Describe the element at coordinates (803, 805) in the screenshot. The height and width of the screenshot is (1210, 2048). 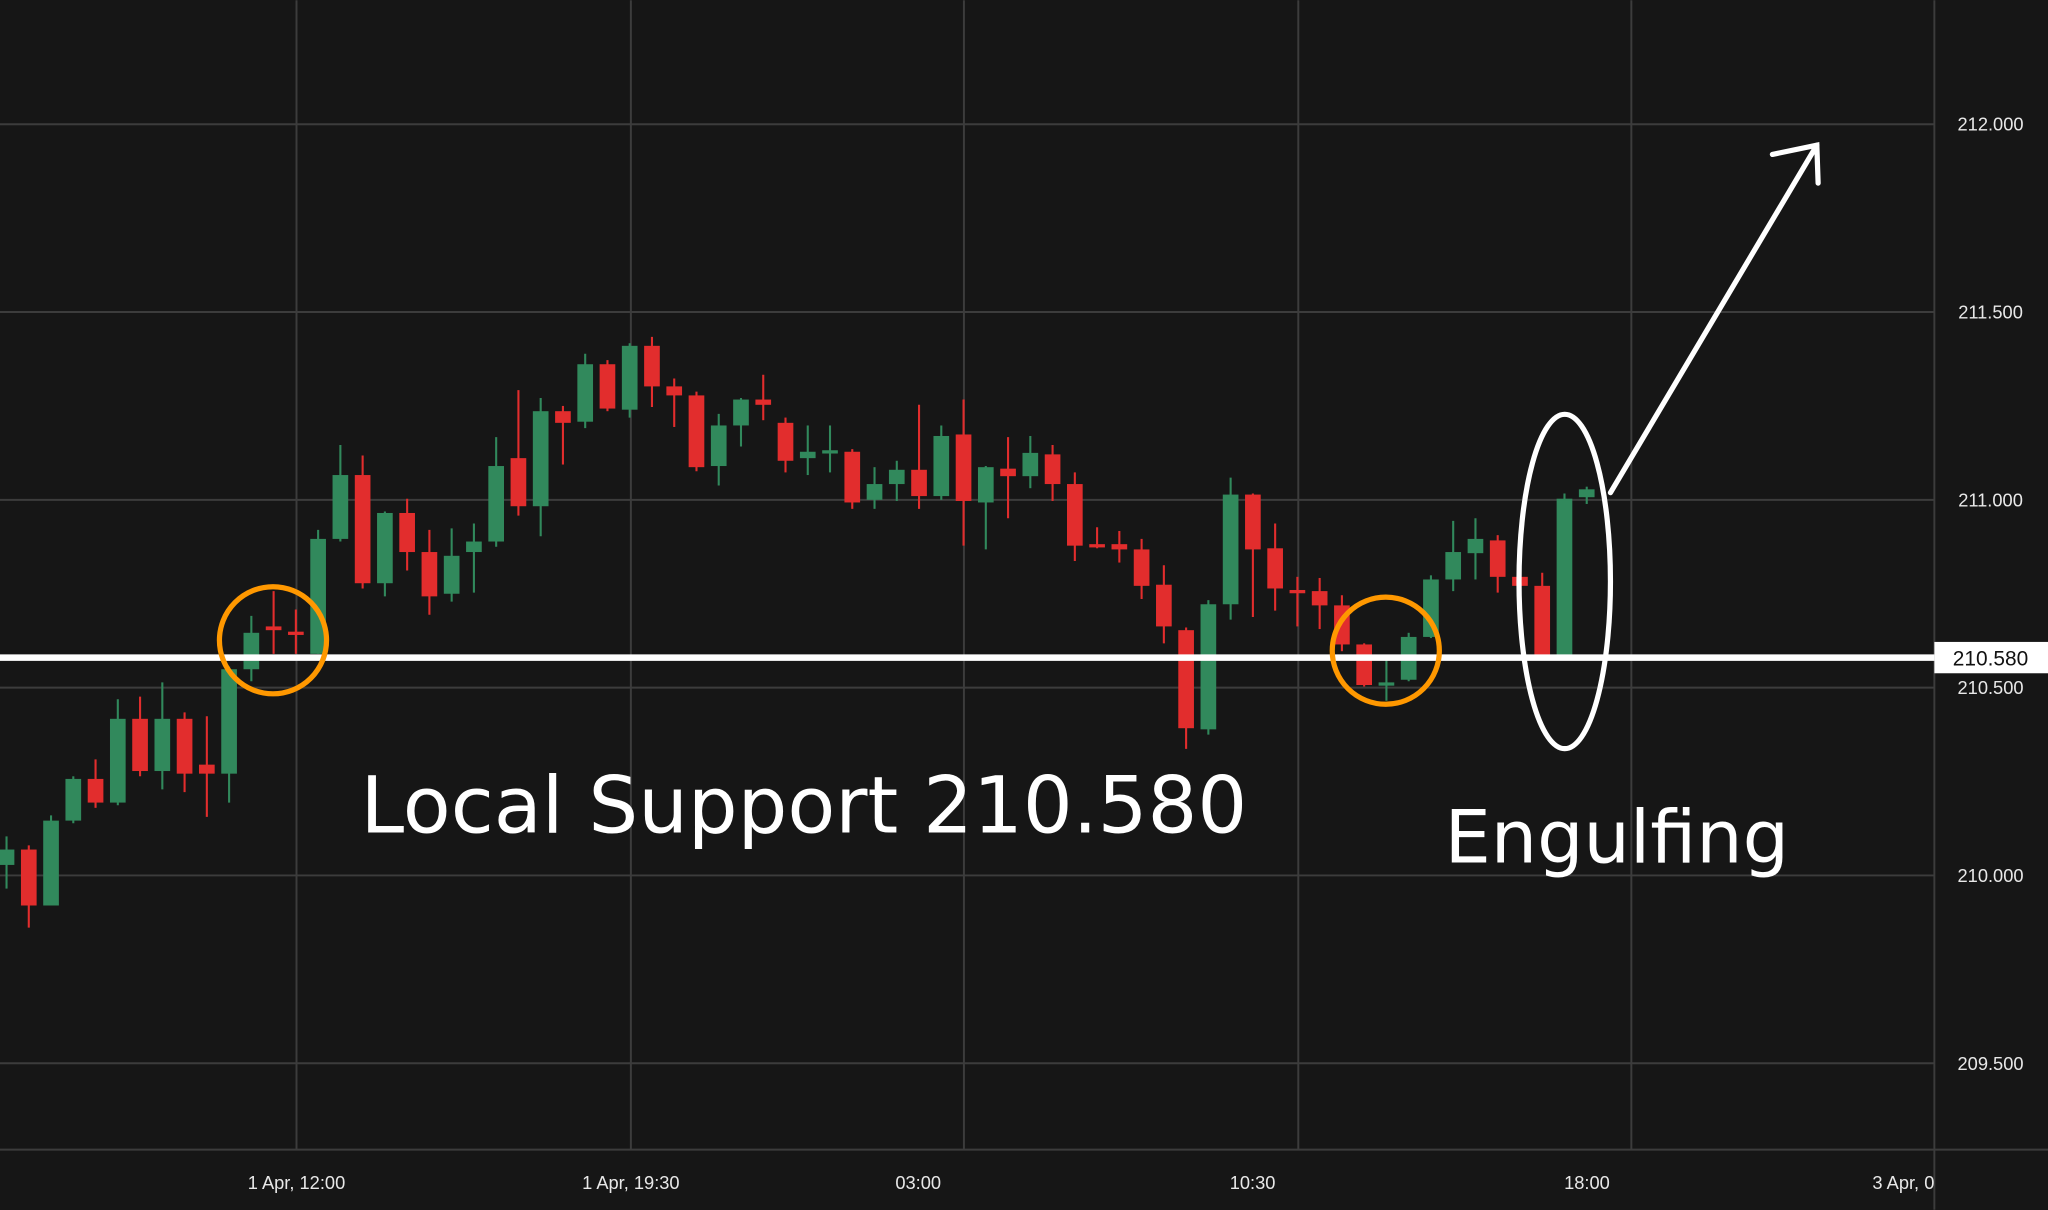
I see `support-annotation-text: Local Support 210.580` at that location.